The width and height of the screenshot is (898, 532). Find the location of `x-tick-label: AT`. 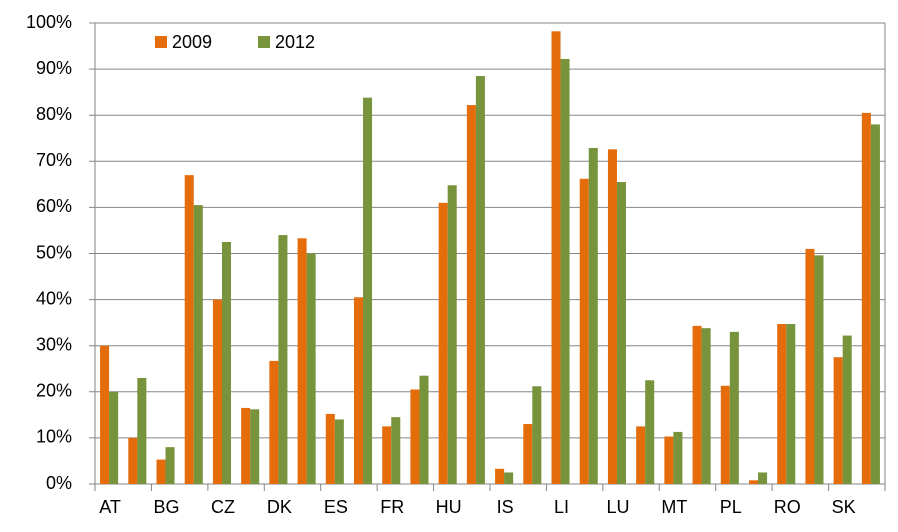

x-tick-label: AT is located at coordinates (110, 507).